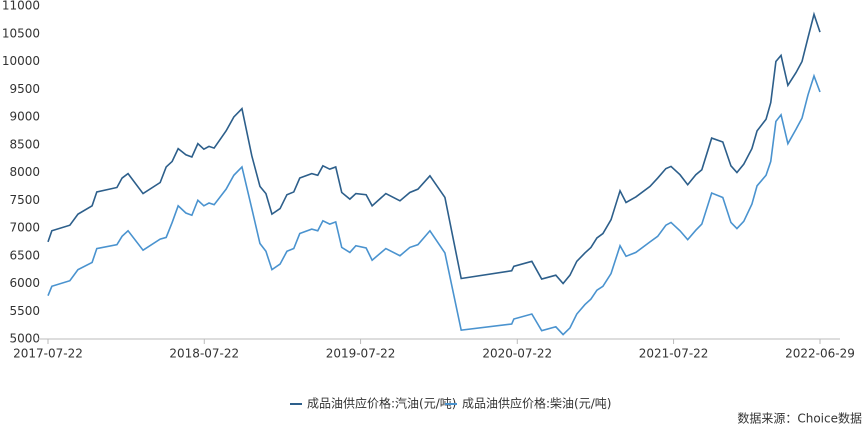 This screenshot has width=865, height=432. I want to click on x-tick-label: 2020-07-22, so click(517, 354).